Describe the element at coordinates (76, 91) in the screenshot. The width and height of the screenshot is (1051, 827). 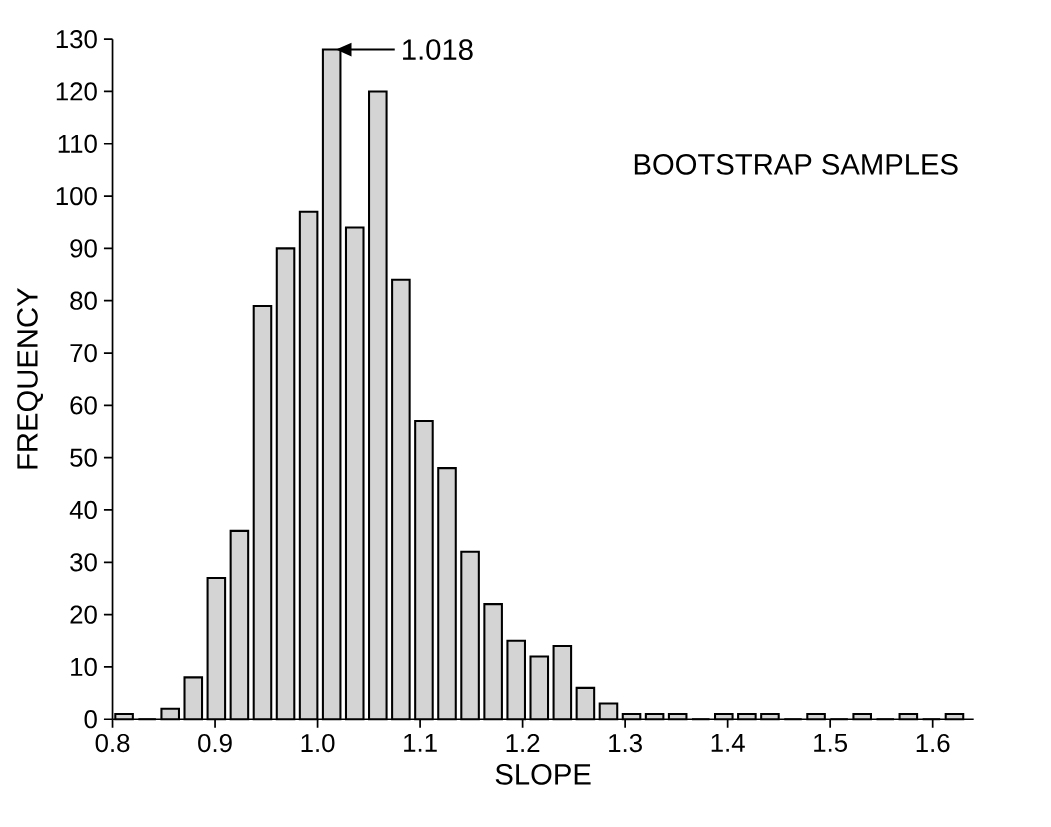
I see `y-tick-label: 120` at that location.